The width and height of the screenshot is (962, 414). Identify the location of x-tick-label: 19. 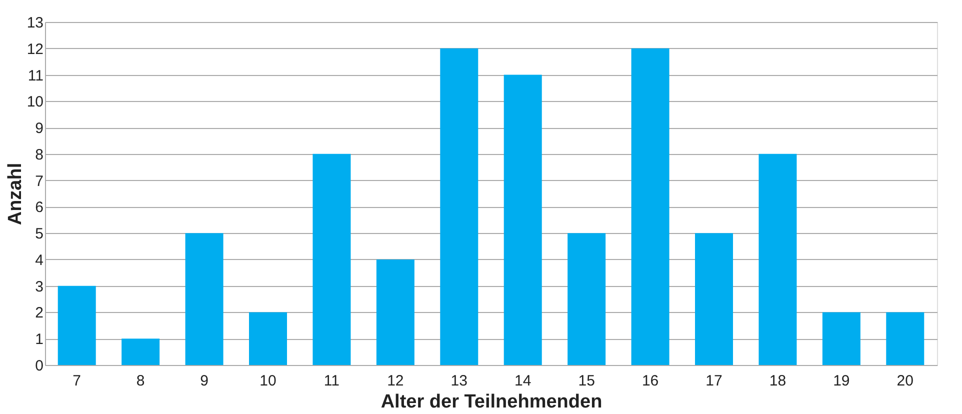
(841, 381).